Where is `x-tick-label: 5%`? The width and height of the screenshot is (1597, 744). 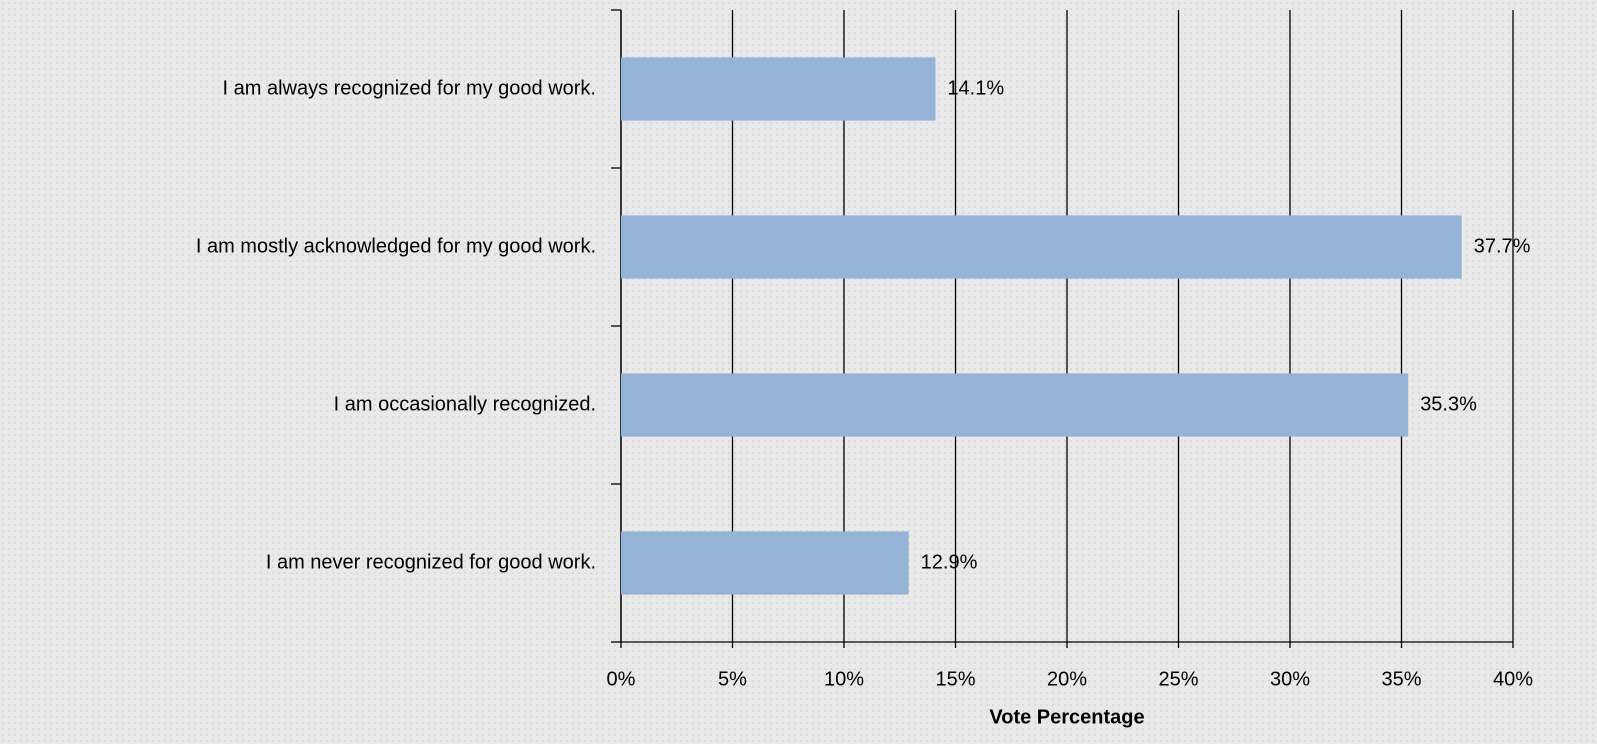
x-tick-label: 5% is located at coordinates (732, 679).